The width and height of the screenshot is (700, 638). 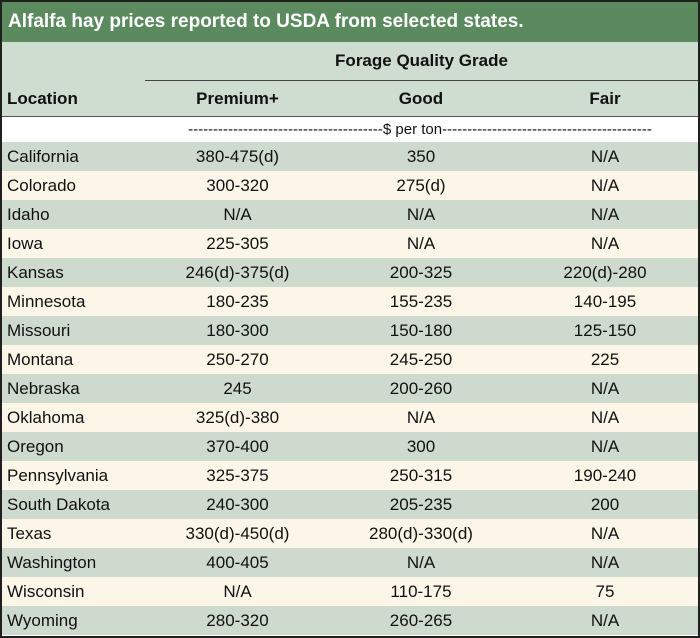 I want to click on location-cell: Oregon, so click(x=35, y=446).